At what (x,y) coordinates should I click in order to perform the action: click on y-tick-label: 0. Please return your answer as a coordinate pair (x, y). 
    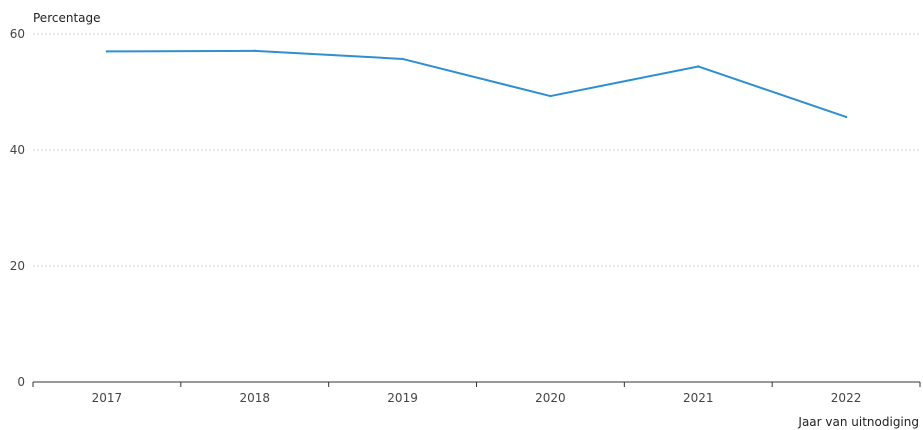
    Looking at the image, I should click on (21, 382).